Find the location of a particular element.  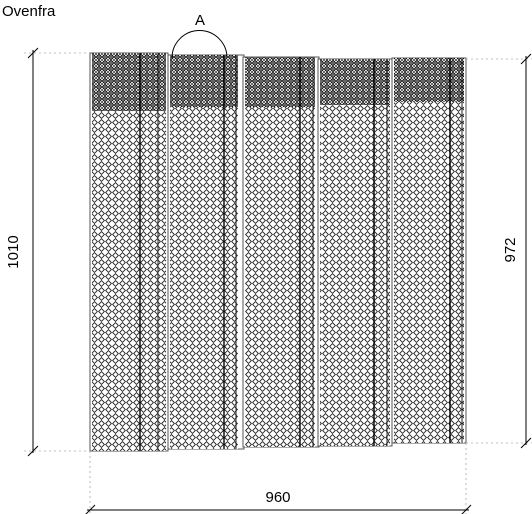

dimension-right-value: 972 is located at coordinates (510, 249).